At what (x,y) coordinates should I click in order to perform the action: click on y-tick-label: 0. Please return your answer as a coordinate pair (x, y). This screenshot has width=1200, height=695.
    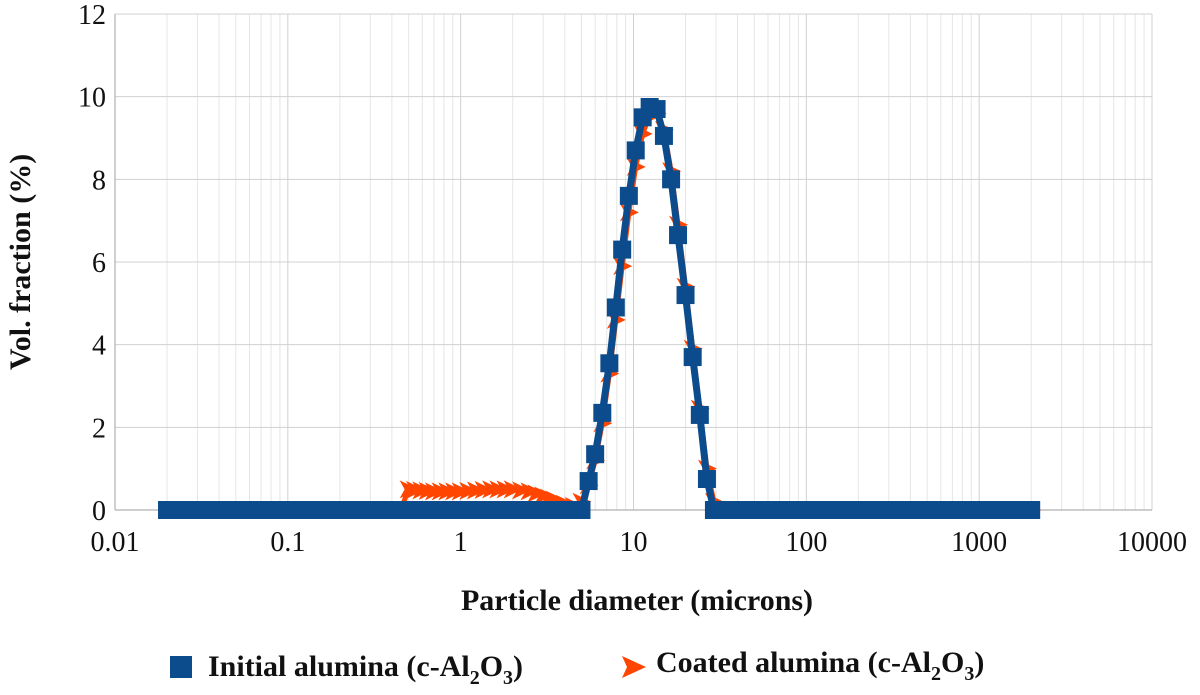
    Looking at the image, I should click on (99, 511).